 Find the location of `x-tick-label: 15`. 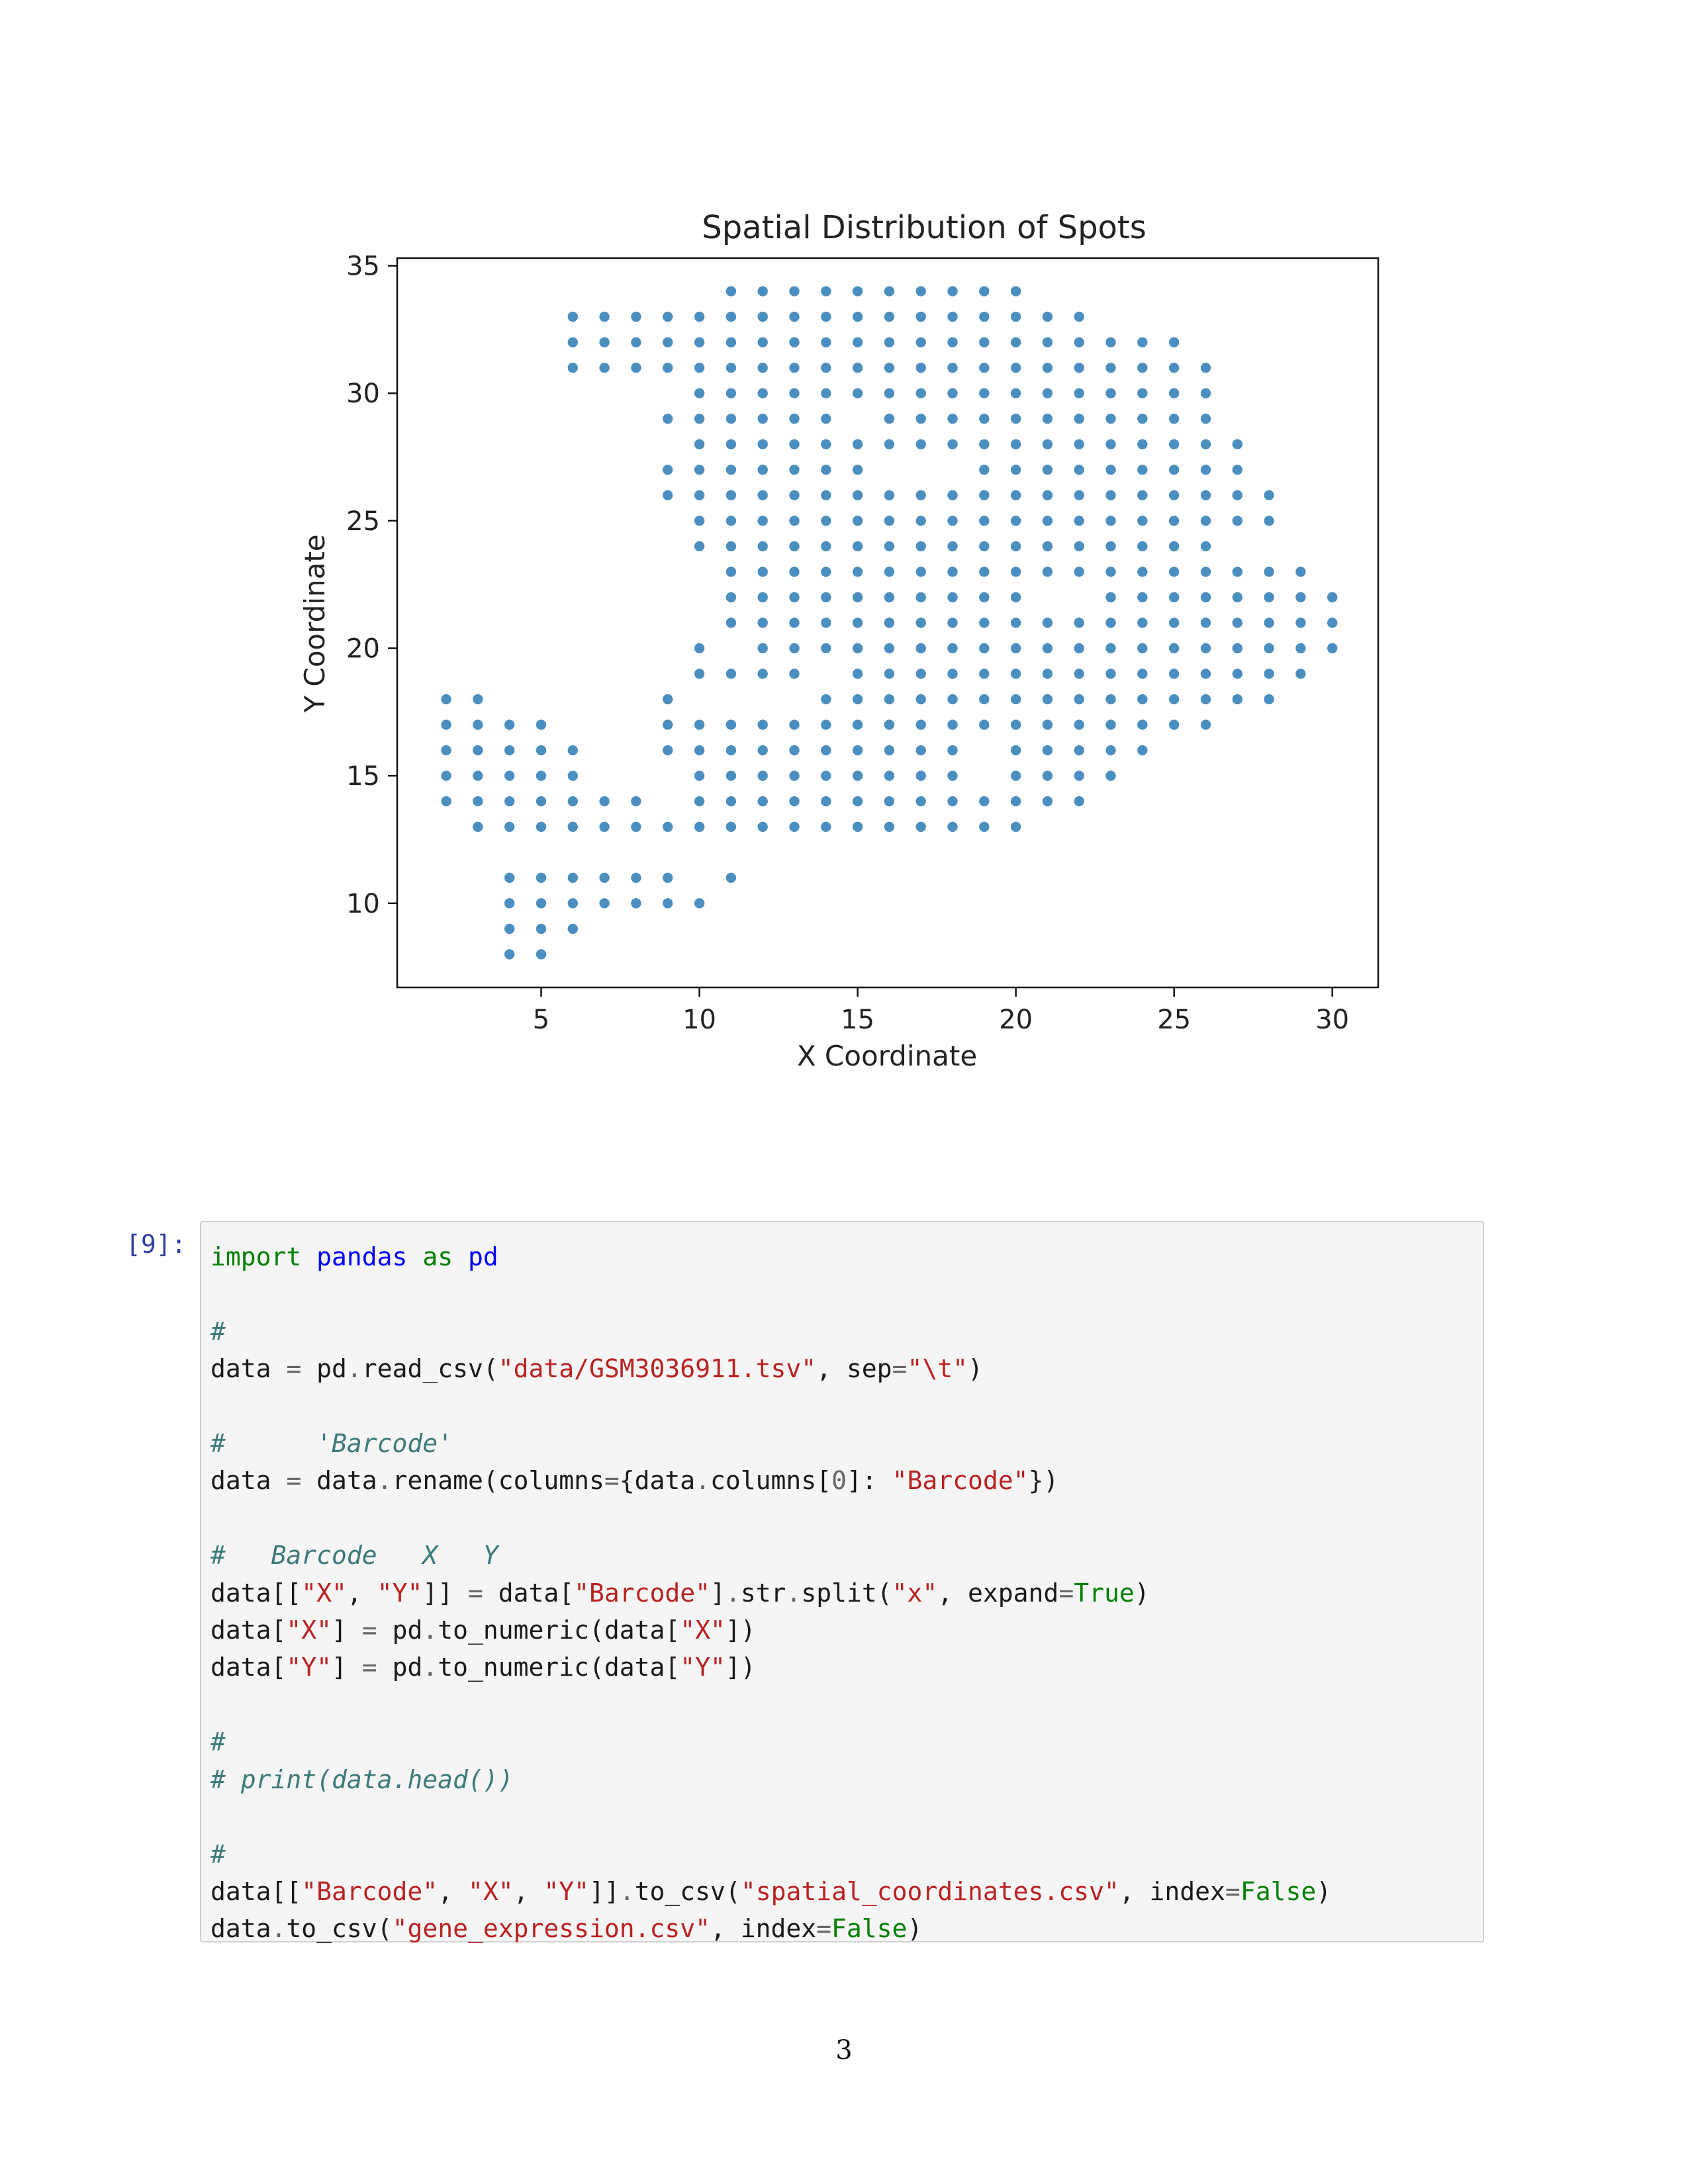

x-tick-label: 15 is located at coordinates (857, 1020).